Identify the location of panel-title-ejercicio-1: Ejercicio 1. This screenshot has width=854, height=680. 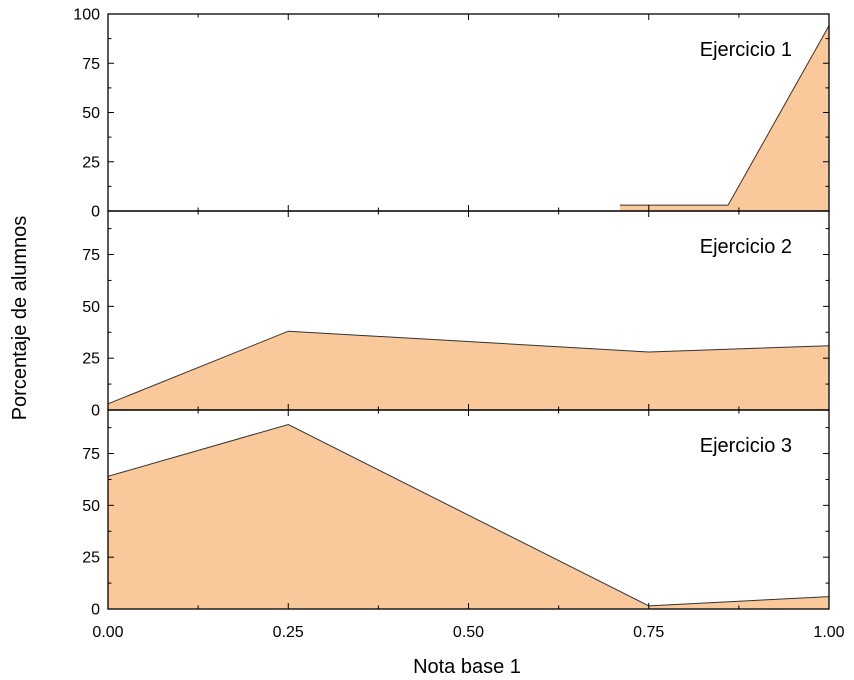
(746, 50).